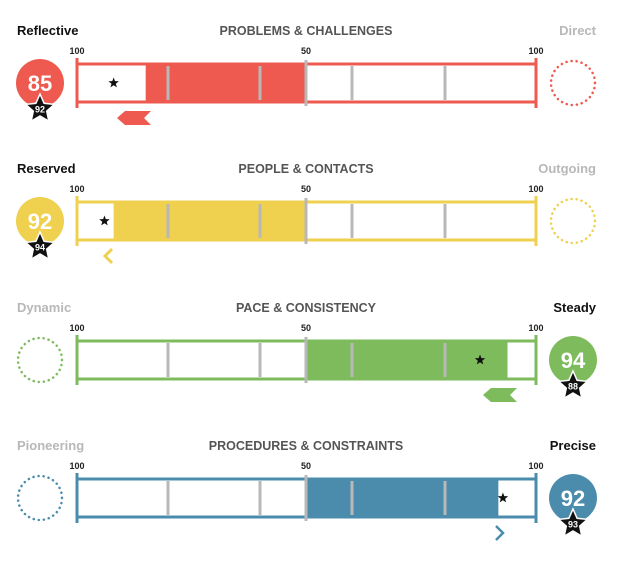  Describe the element at coordinates (574, 307) in the screenshot. I see `right-trait-label: Steady` at that location.